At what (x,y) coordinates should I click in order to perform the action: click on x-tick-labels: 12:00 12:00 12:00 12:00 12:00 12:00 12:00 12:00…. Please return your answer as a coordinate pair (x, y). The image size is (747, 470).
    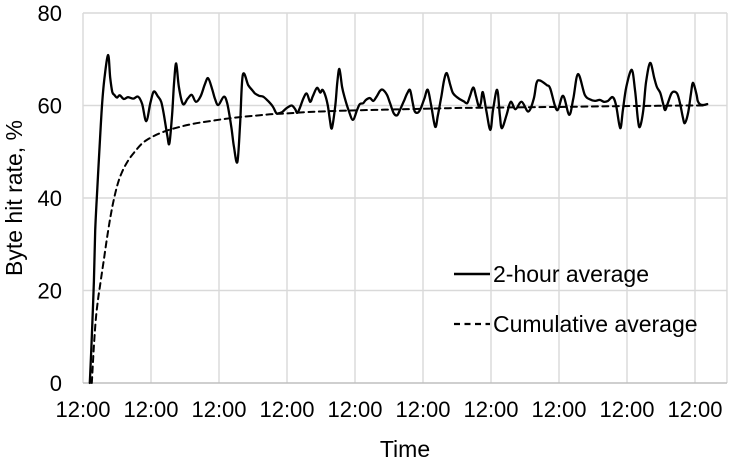
    Looking at the image, I should click on (388, 409).